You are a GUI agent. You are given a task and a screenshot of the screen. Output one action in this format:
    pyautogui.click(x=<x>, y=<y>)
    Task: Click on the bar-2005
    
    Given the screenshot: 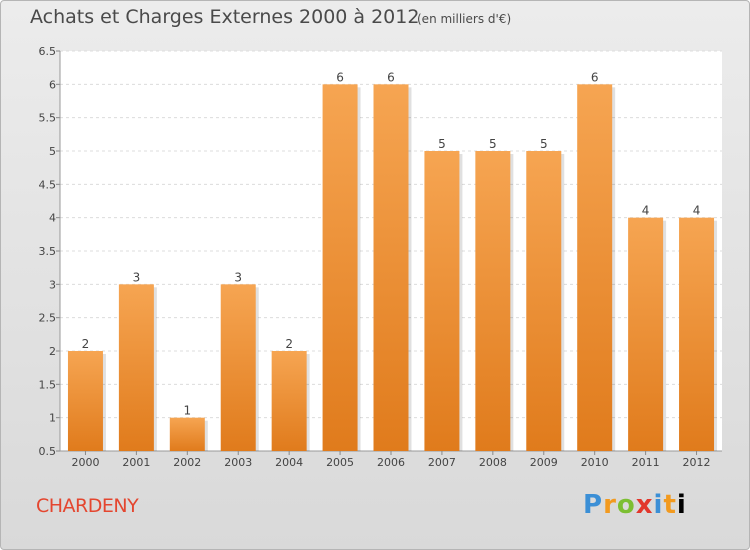 What is the action you would take?
    pyautogui.click(x=340, y=267)
    